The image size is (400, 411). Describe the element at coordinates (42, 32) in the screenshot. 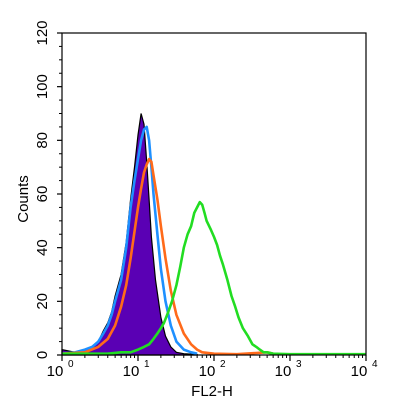

I see `y-tick-label: 120` at that location.